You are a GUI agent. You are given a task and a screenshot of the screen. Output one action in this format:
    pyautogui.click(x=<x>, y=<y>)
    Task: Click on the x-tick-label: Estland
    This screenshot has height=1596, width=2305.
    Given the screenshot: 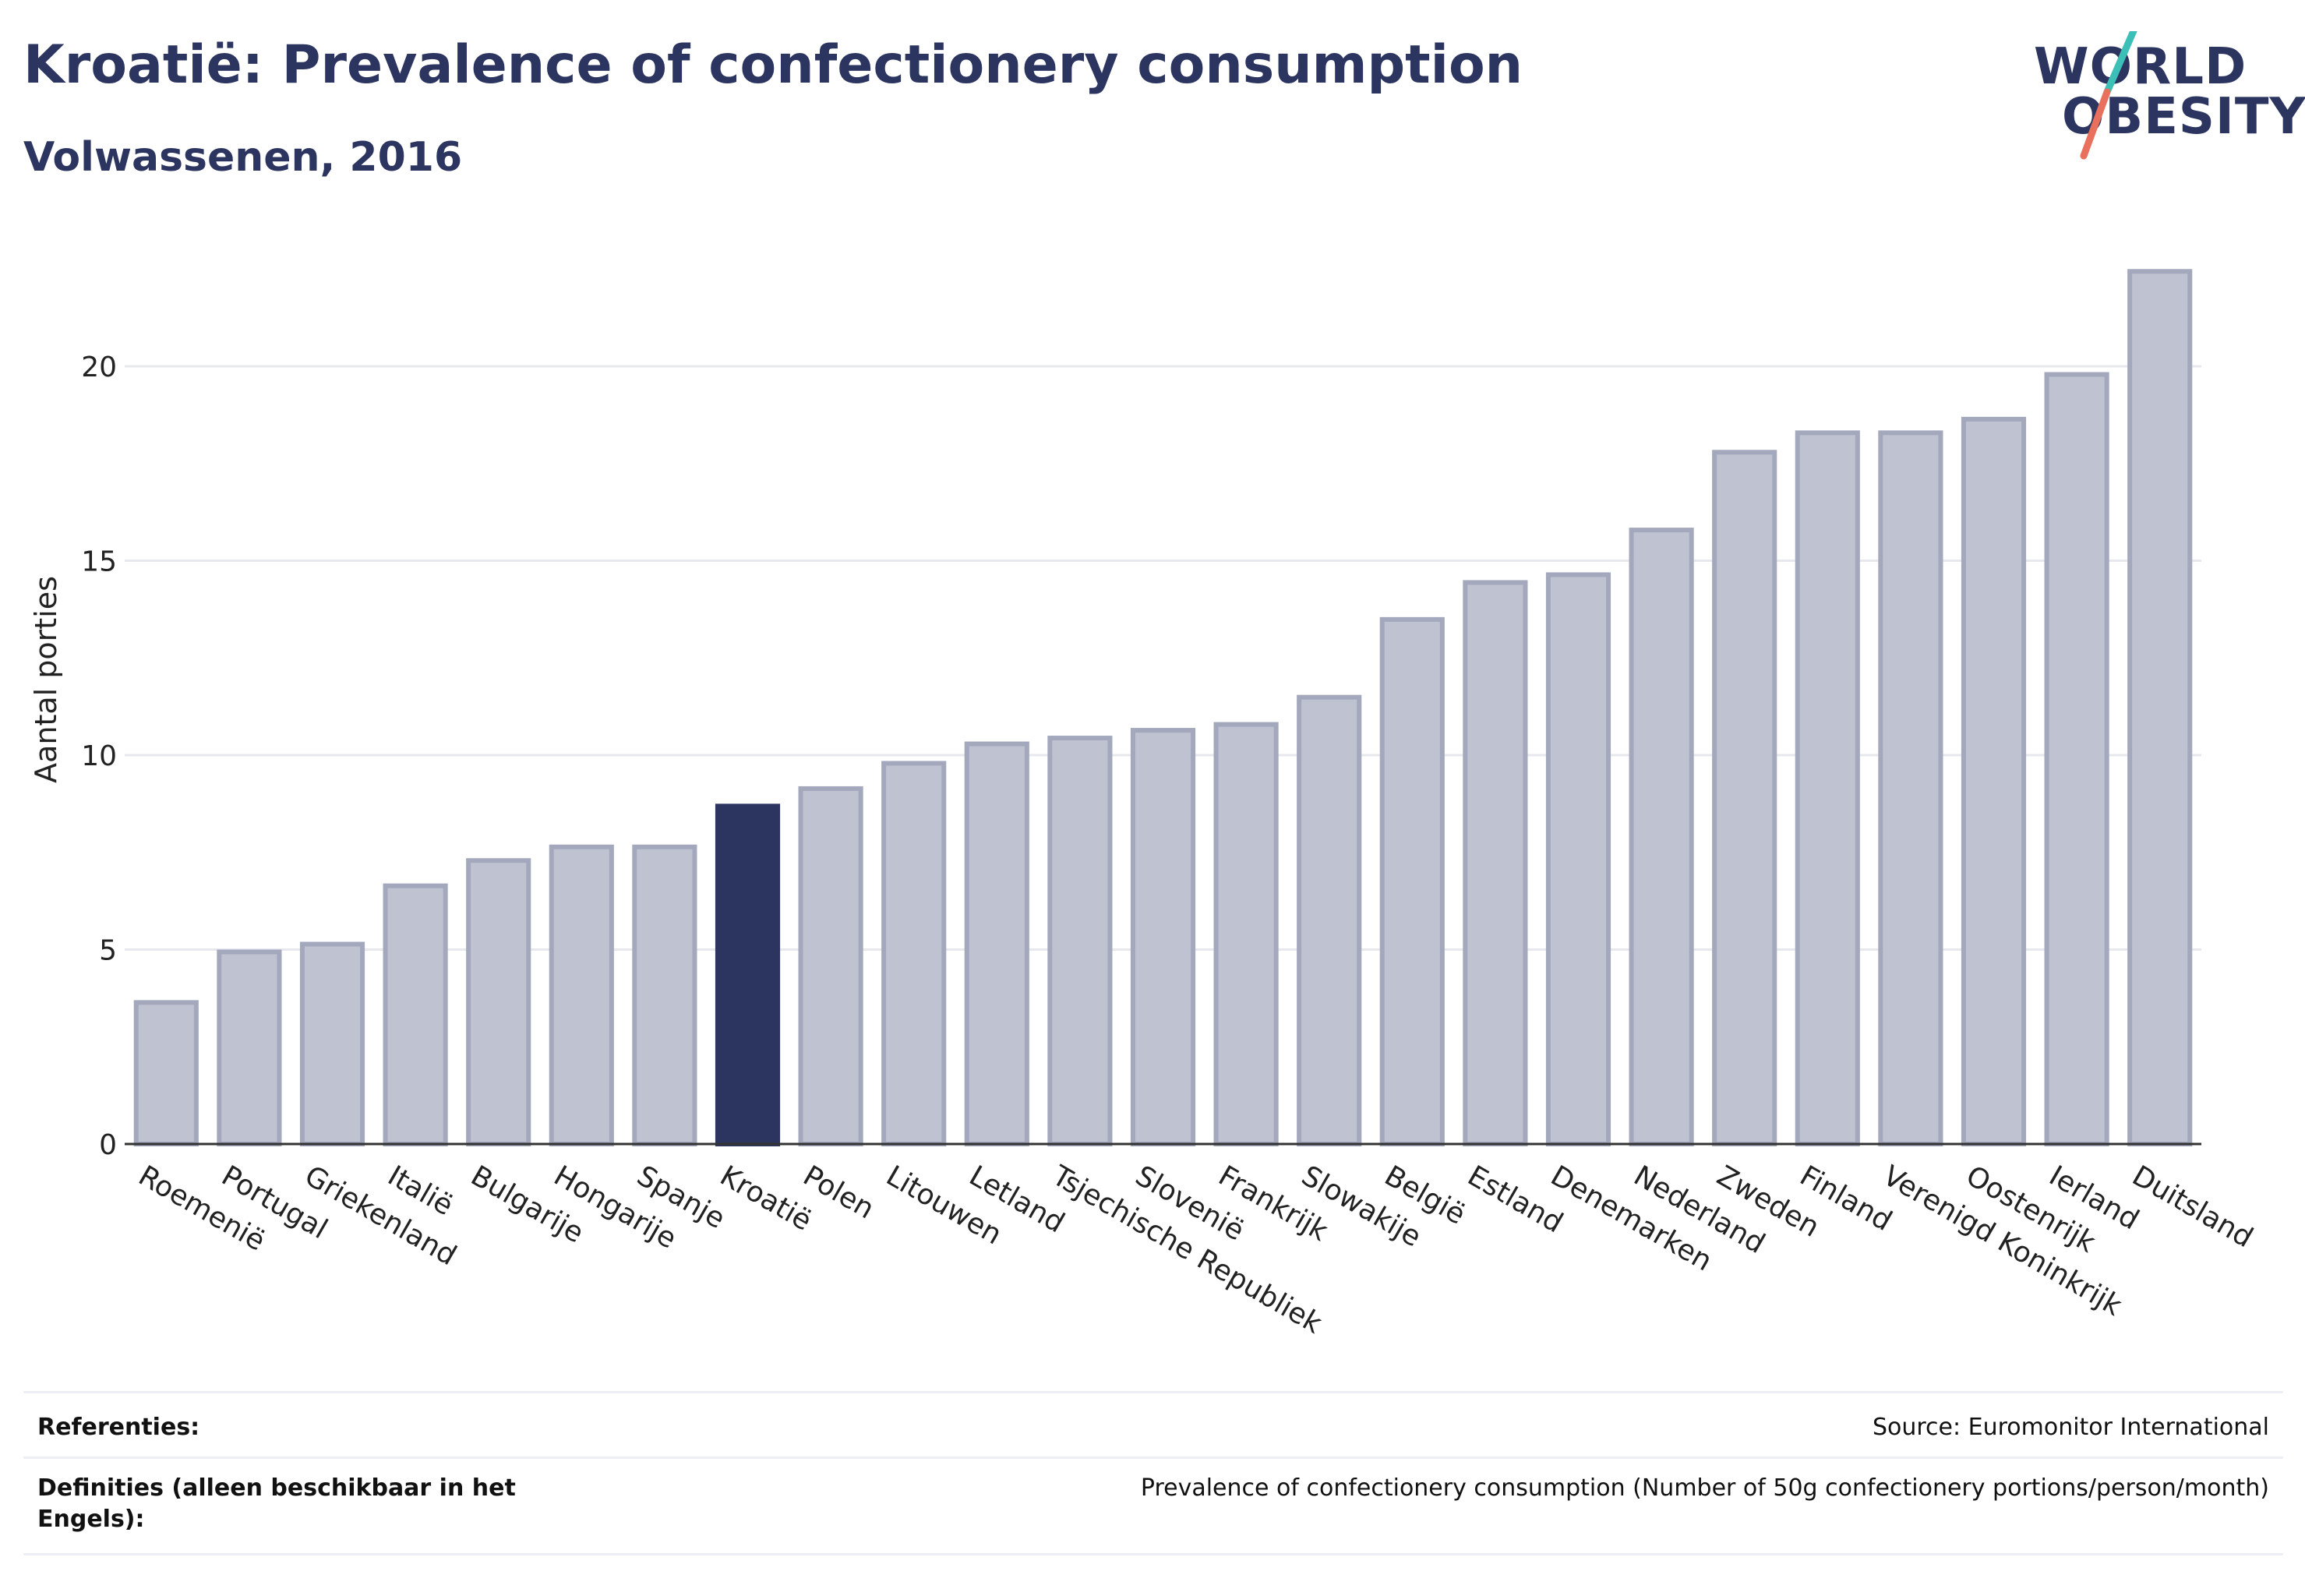 What is the action you would take?
    pyautogui.click(x=1515, y=1199)
    